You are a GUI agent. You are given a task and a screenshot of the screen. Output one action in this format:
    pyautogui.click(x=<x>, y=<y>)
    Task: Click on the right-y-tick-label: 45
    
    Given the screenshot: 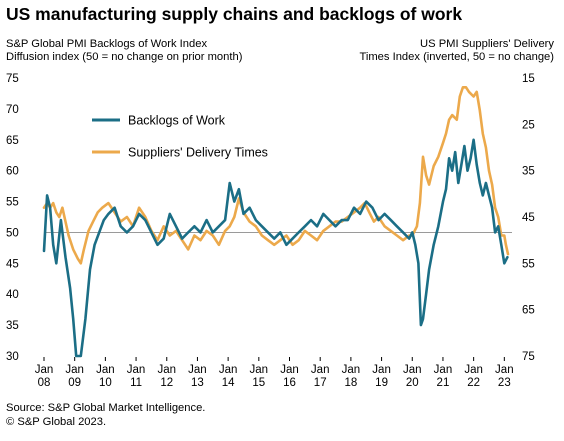 What is the action you would take?
    pyautogui.click(x=528, y=218)
    